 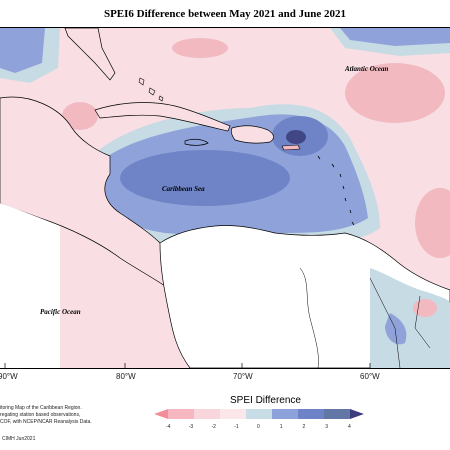 I want to click on wet-anomaly-nw-core, so click(x=22, y=50).